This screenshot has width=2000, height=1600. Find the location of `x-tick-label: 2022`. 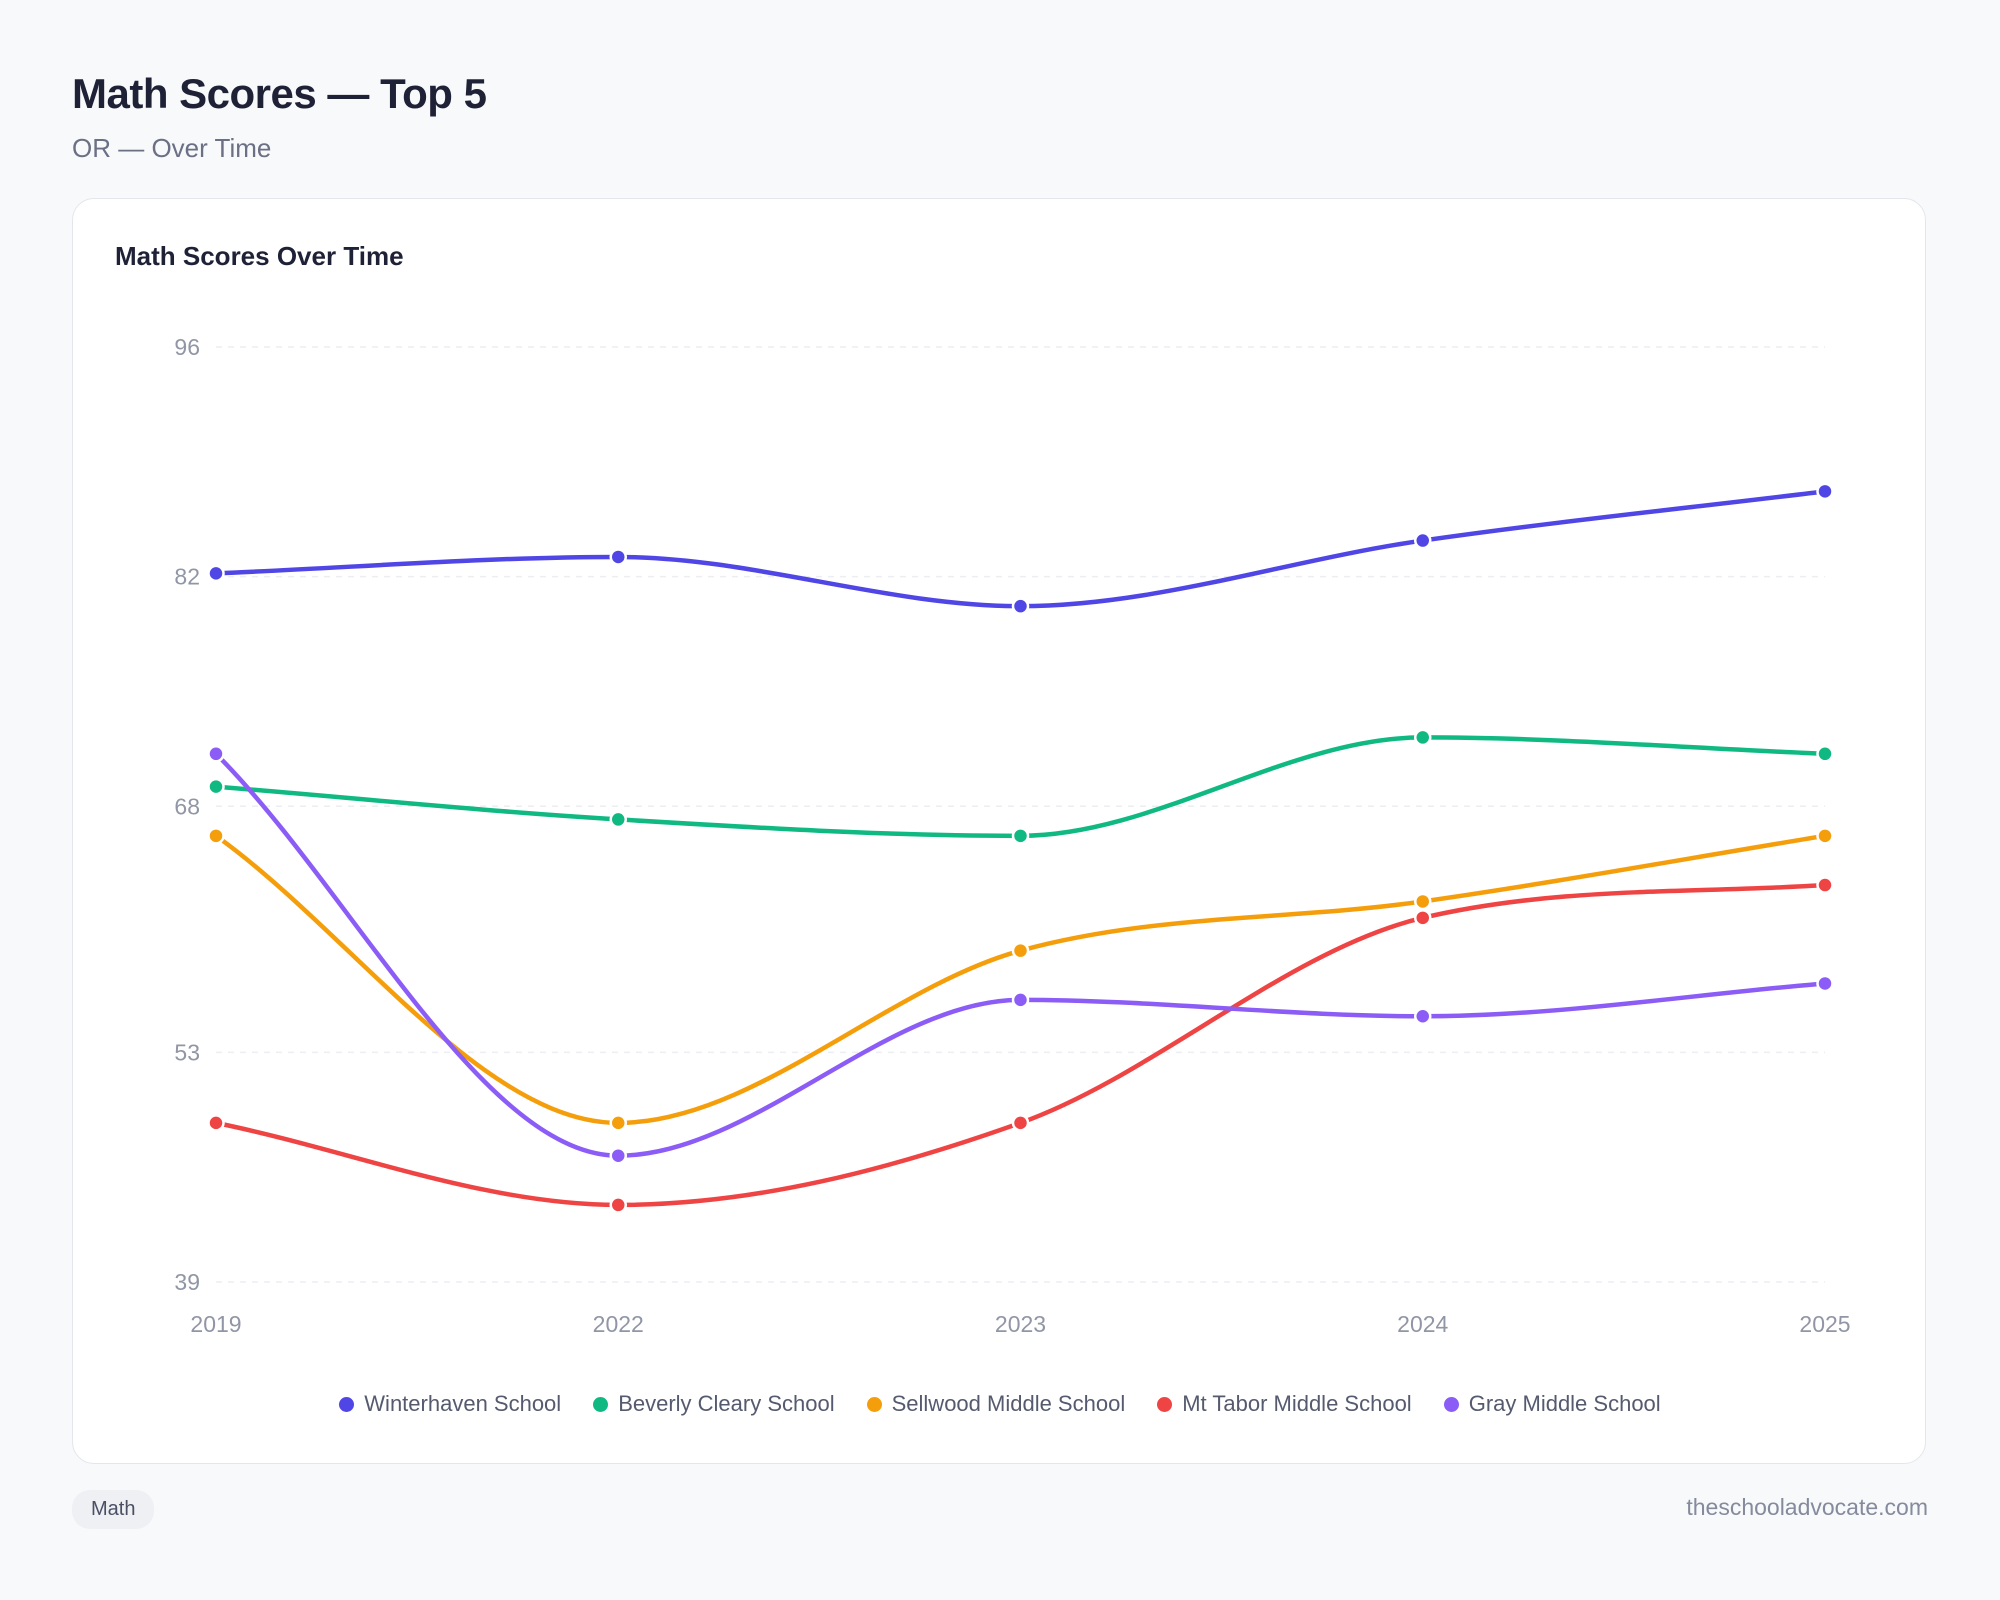

x-tick-label: 2022 is located at coordinates (618, 1324).